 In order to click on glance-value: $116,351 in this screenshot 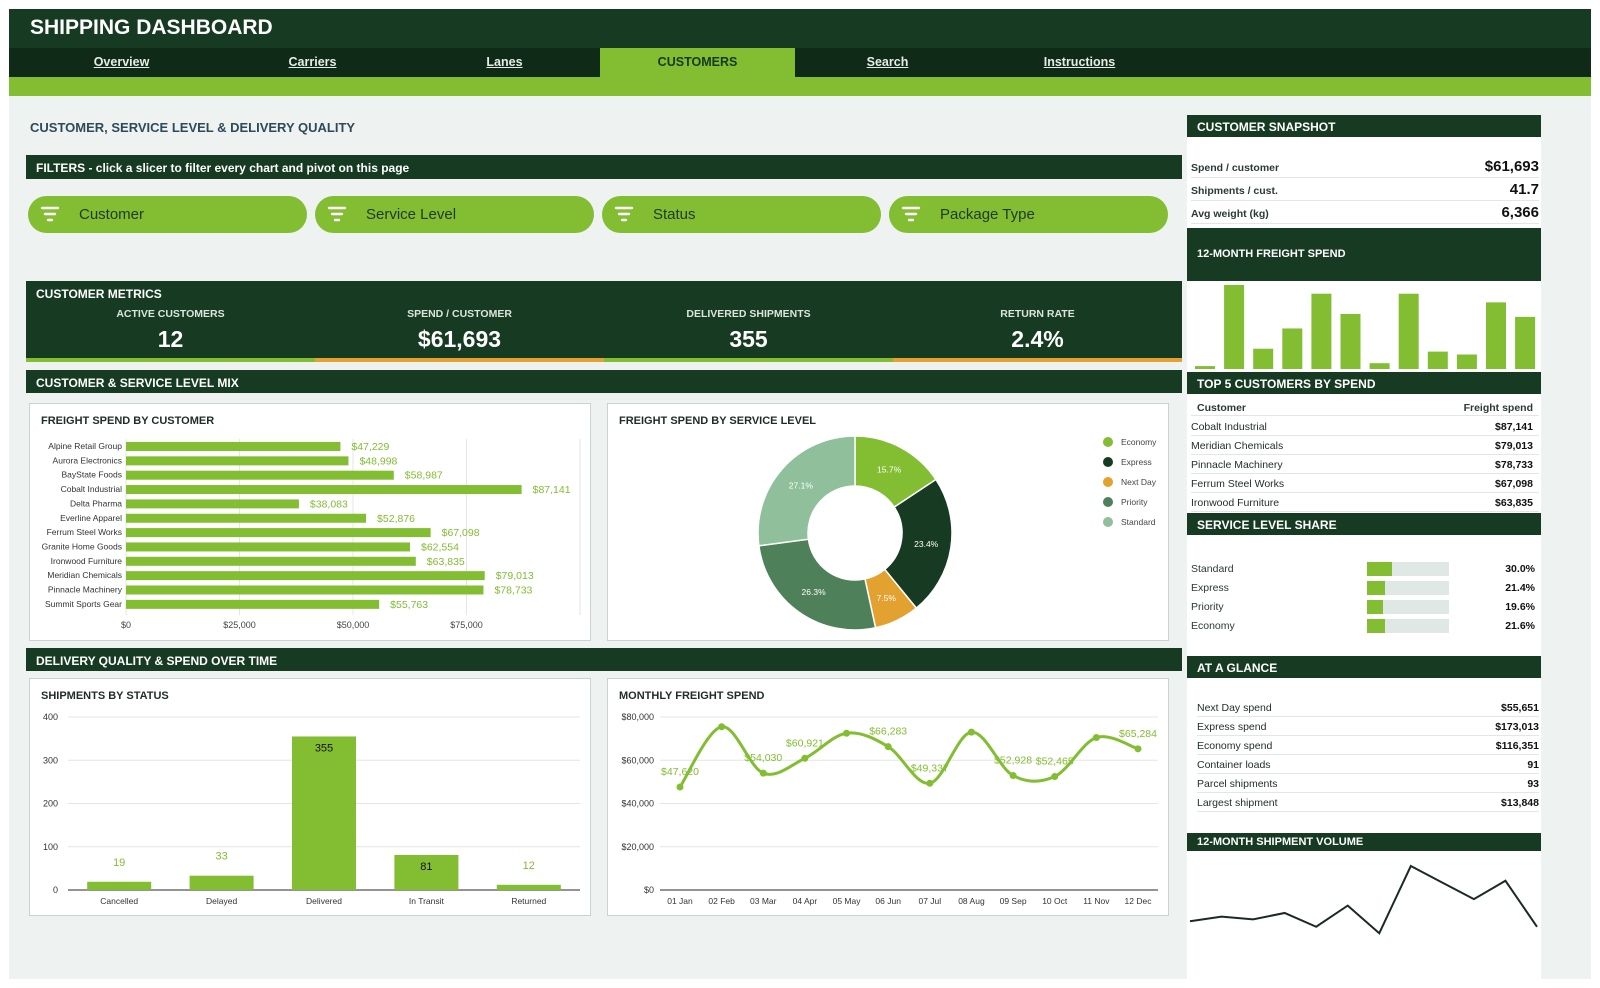, I will do `click(1517, 746)`.